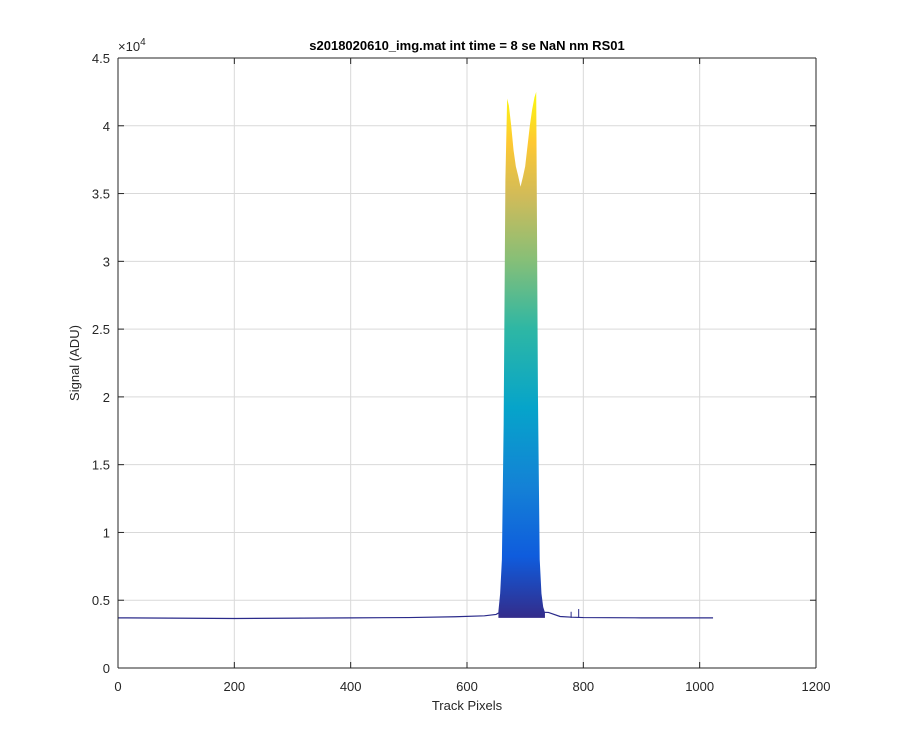 This screenshot has height=750, width=900. What do you see at coordinates (129, 46) in the screenshot?
I see `y-axis-exponent-base: ×10` at bounding box center [129, 46].